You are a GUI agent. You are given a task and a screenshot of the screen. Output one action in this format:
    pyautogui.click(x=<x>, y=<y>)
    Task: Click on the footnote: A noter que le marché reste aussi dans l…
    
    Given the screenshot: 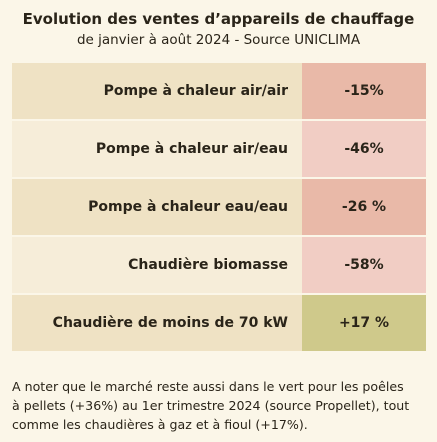 What is the action you would take?
    pyautogui.click(x=221, y=405)
    